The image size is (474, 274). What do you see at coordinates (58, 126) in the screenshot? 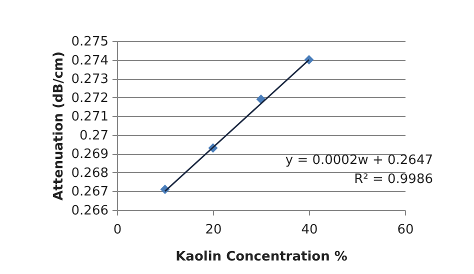
I see `y-axis-title: Attenuation (dB/cm)` at bounding box center [58, 126].